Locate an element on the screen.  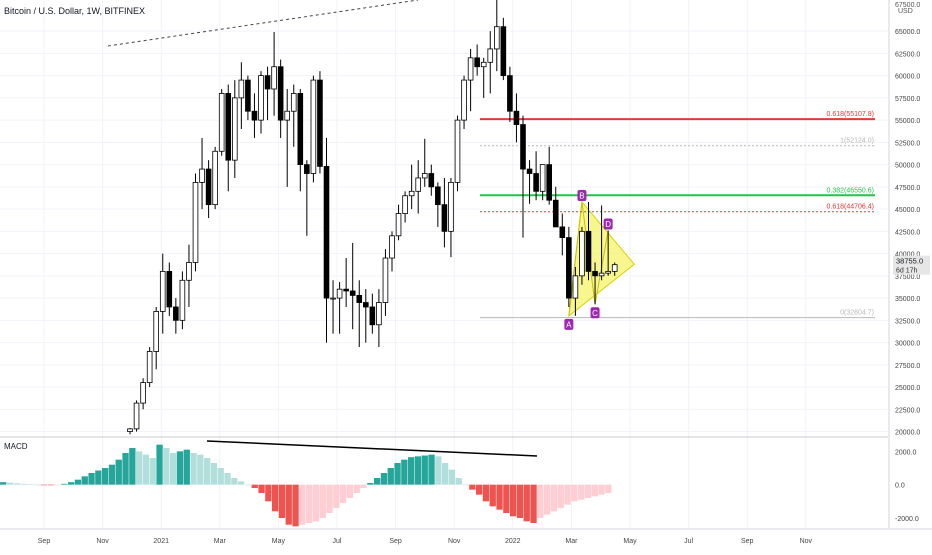
macd-y-tick-label: 0.0 is located at coordinates (900, 486).